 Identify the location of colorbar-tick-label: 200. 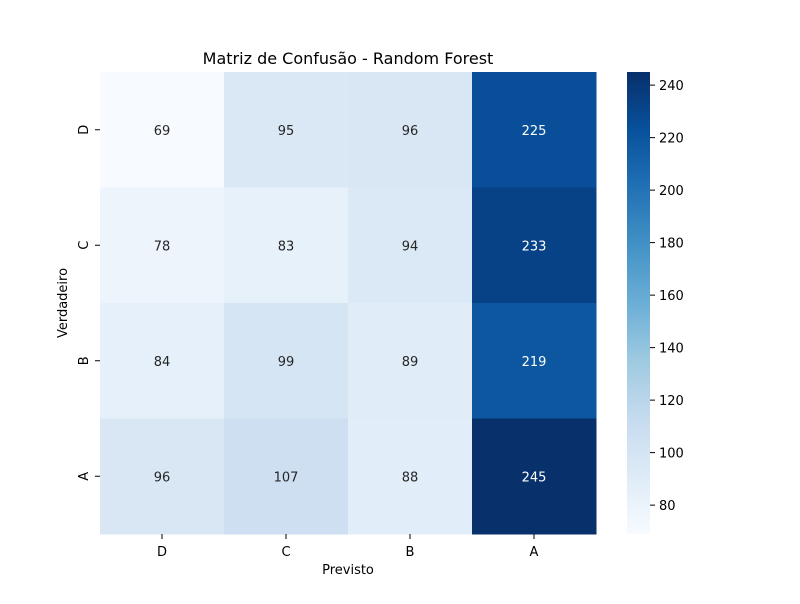
(671, 191).